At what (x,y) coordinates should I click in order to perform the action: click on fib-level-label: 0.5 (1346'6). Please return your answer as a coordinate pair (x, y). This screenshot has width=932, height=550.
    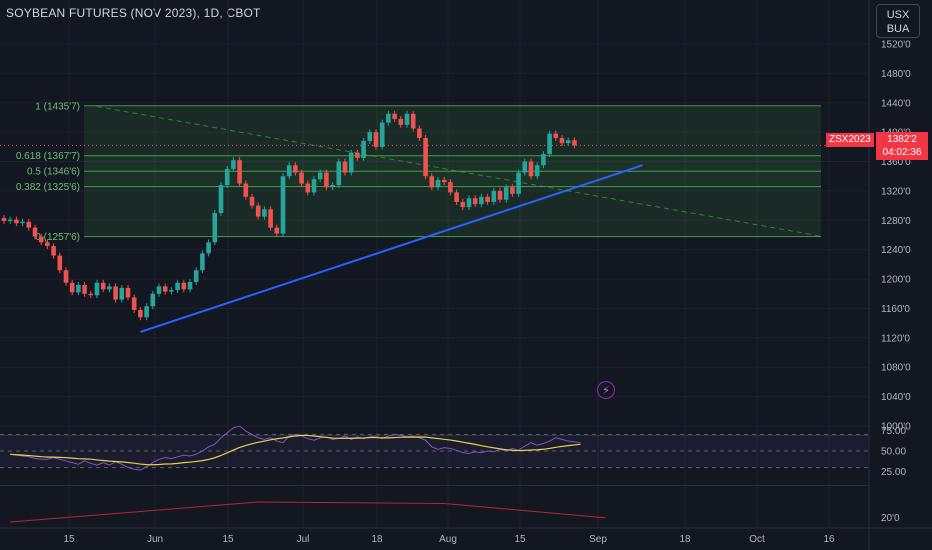
    Looking at the image, I should click on (53, 172).